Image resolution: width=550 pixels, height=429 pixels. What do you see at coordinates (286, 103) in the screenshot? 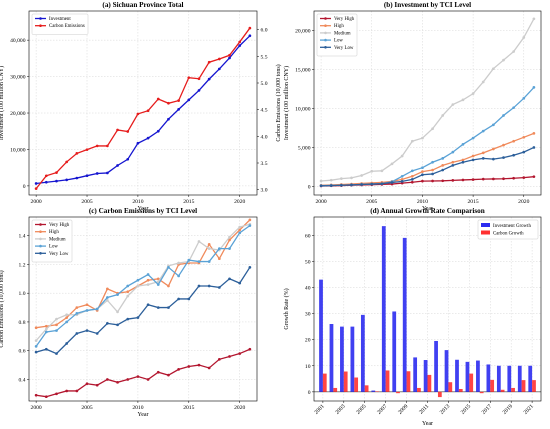
I see `y-axis-label: Investment (100 million CNY)` at bounding box center [286, 103].